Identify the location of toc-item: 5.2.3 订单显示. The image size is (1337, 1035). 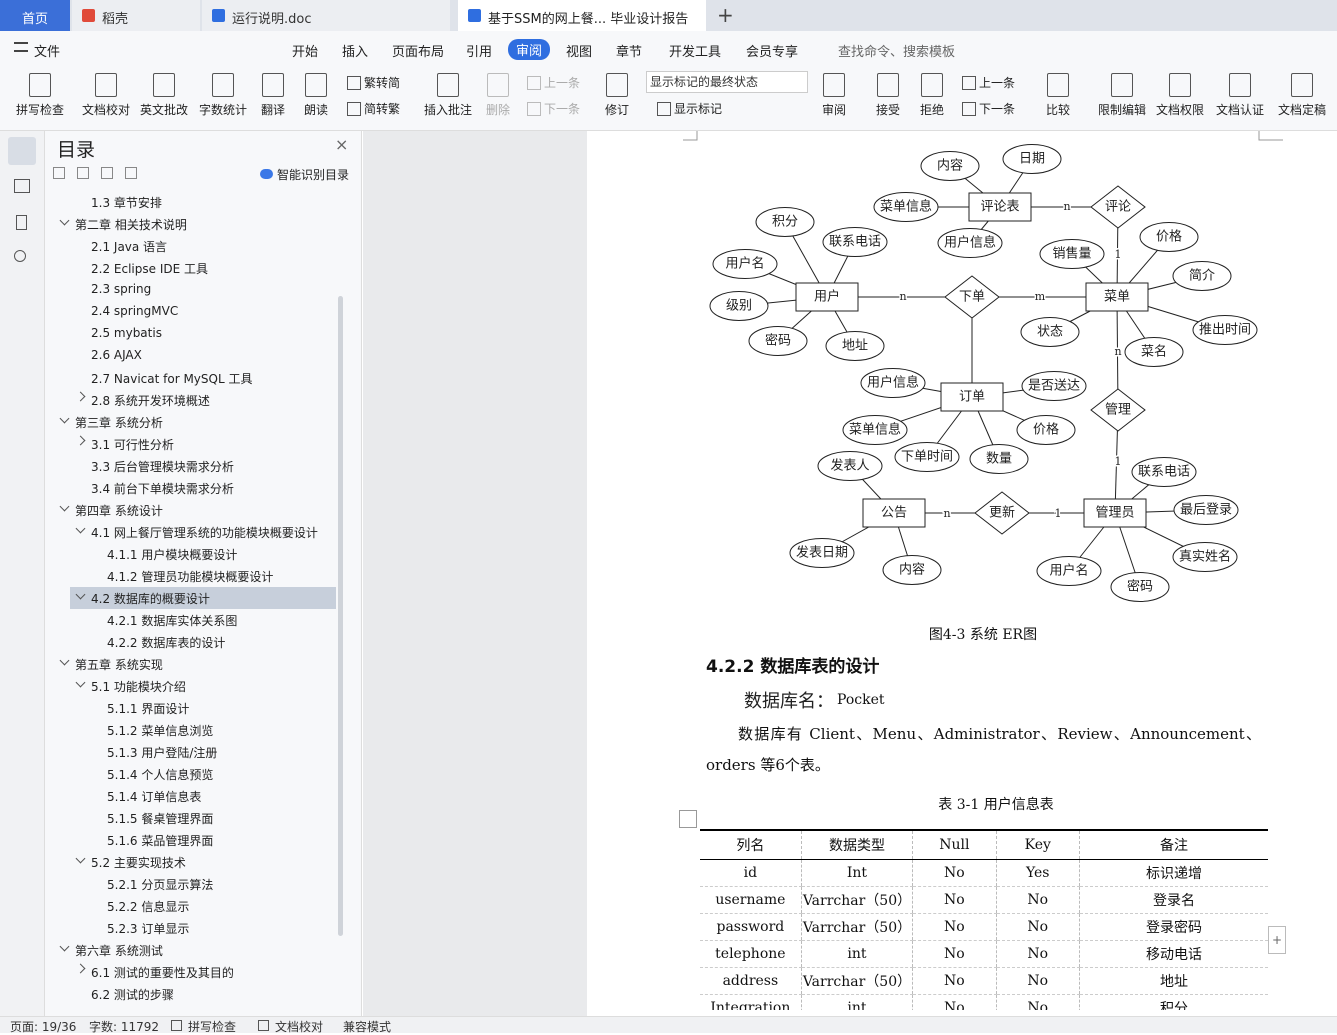
(148, 929).